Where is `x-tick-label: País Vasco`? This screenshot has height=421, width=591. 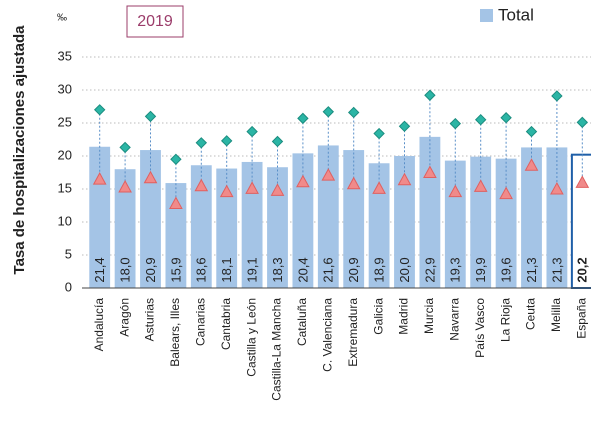
x-tick-label: País Vasco is located at coordinates (480, 328).